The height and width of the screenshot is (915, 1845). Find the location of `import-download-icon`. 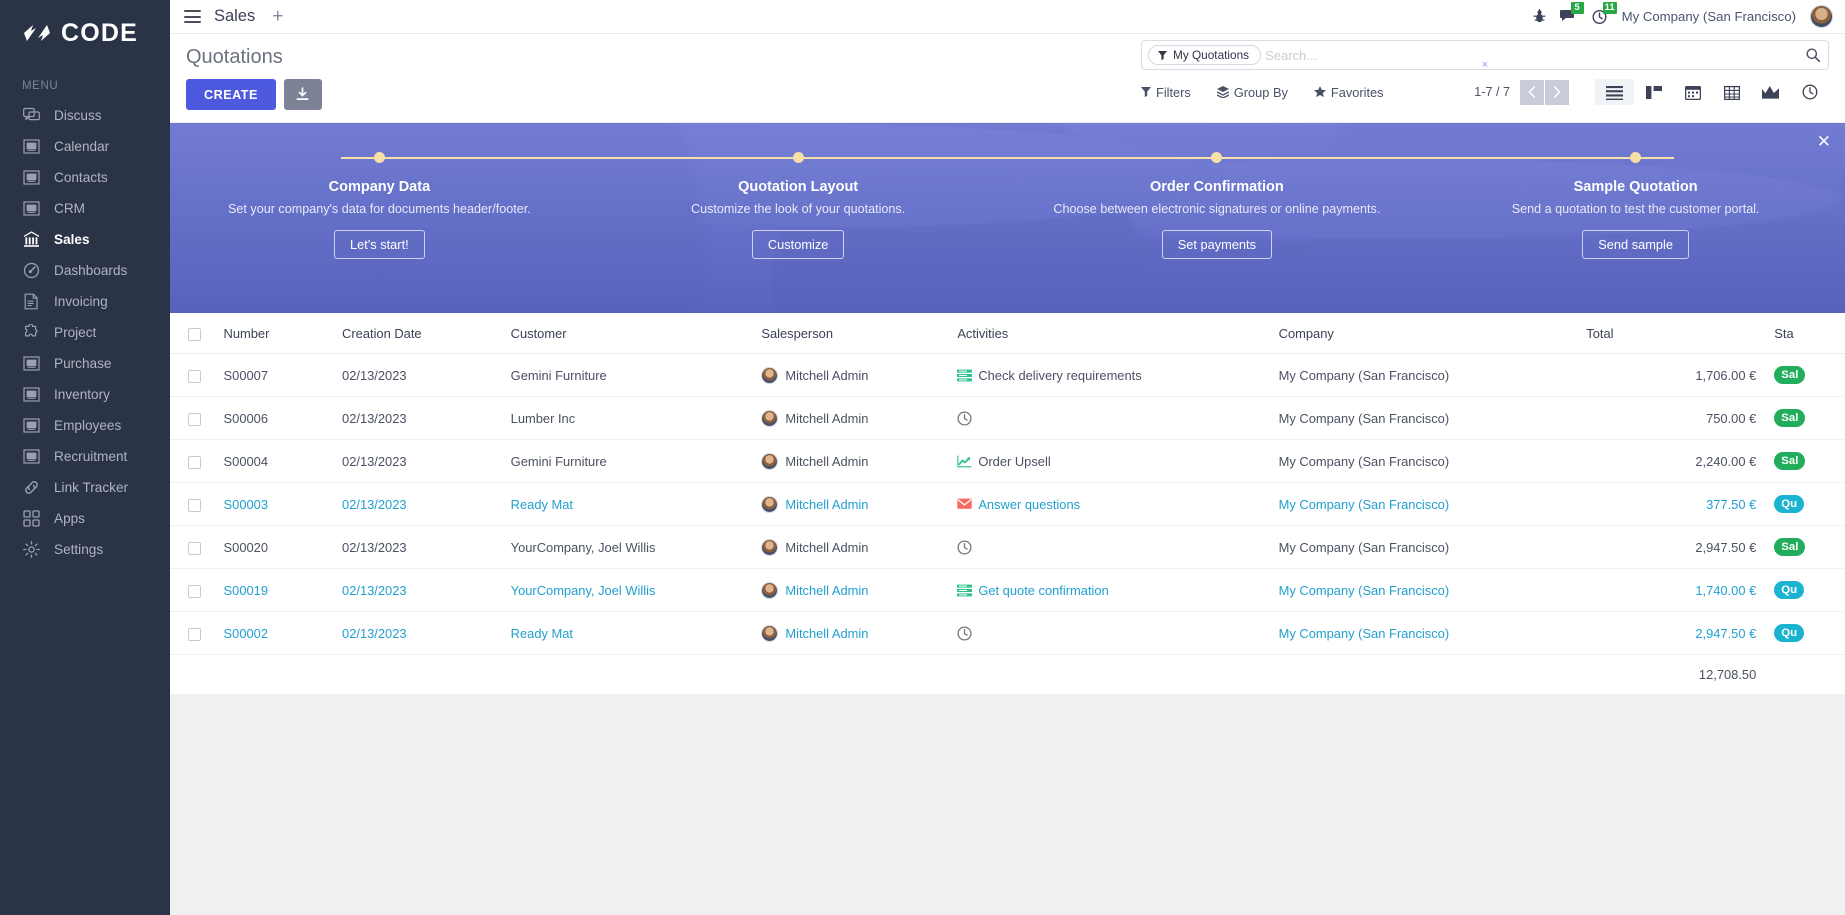

import-download-icon is located at coordinates (302, 94).